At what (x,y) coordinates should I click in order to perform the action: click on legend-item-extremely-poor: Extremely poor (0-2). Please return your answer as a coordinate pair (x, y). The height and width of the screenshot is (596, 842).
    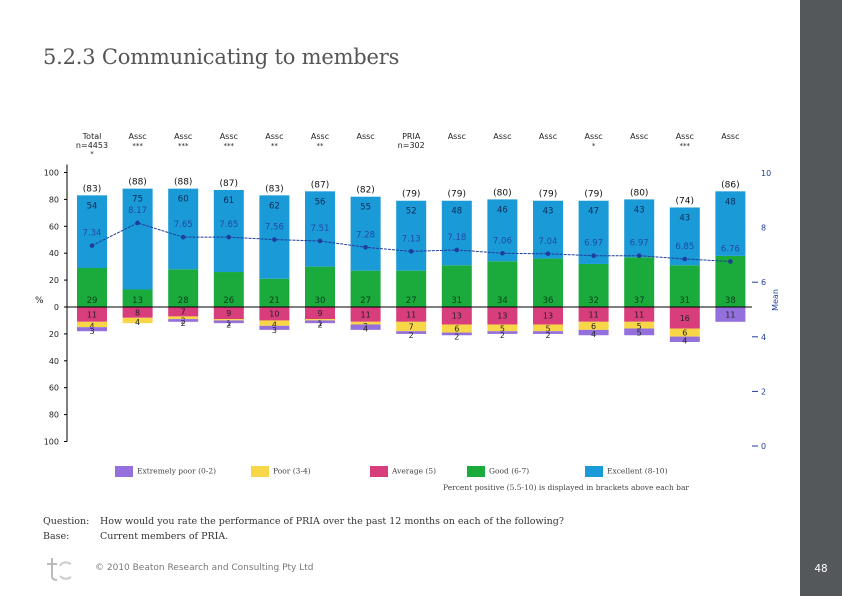
    Looking at the image, I should click on (165, 471).